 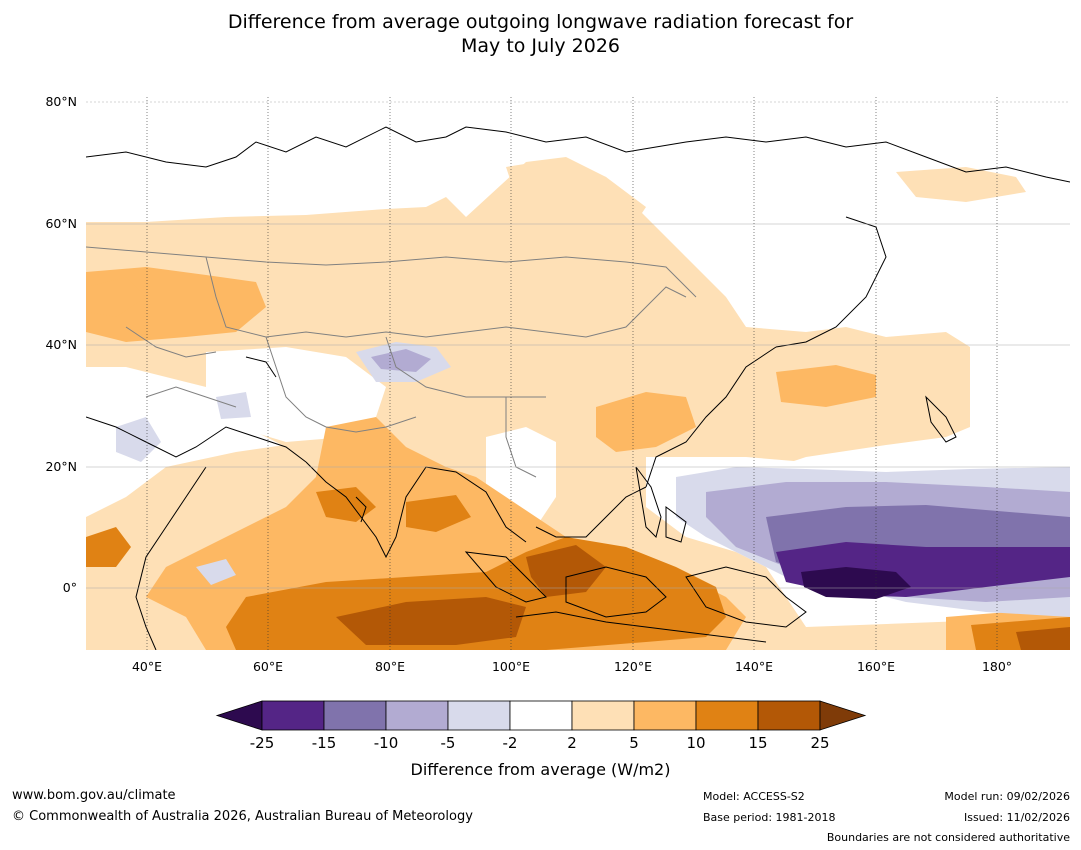 What do you see at coordinates (262, 743) in the screenshot?
I see `colorbar-tick-label: -25` at bounding box center [262, 743].